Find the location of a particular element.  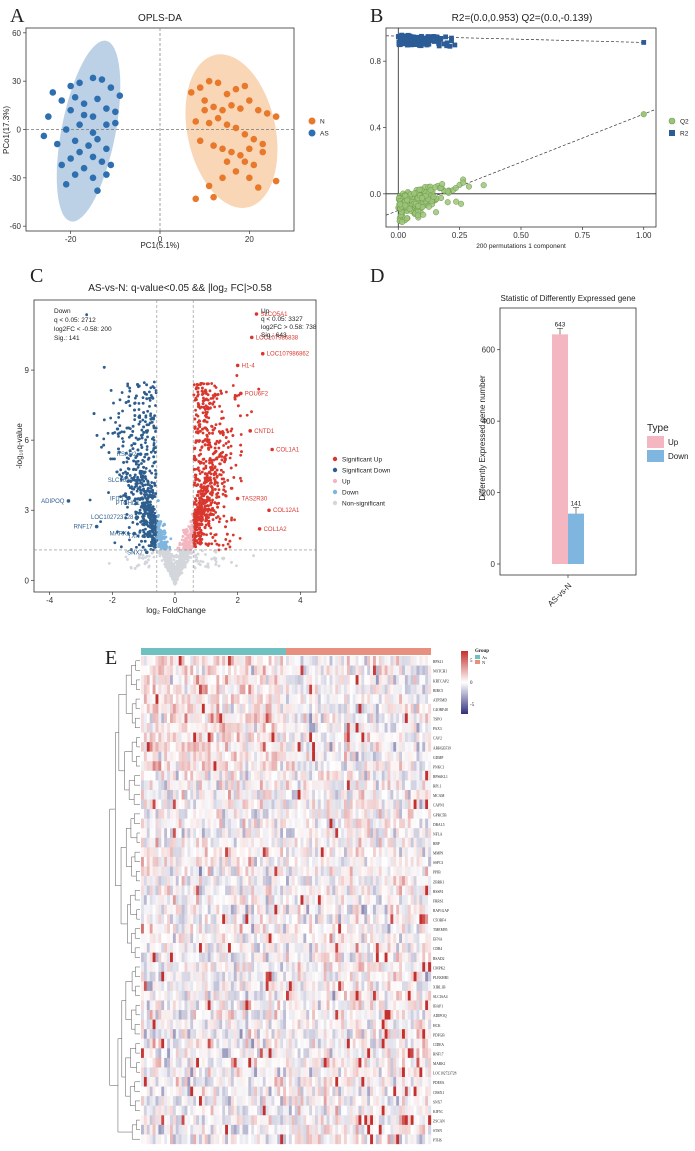

legend-n-marker is located at coordinates (312, 121).